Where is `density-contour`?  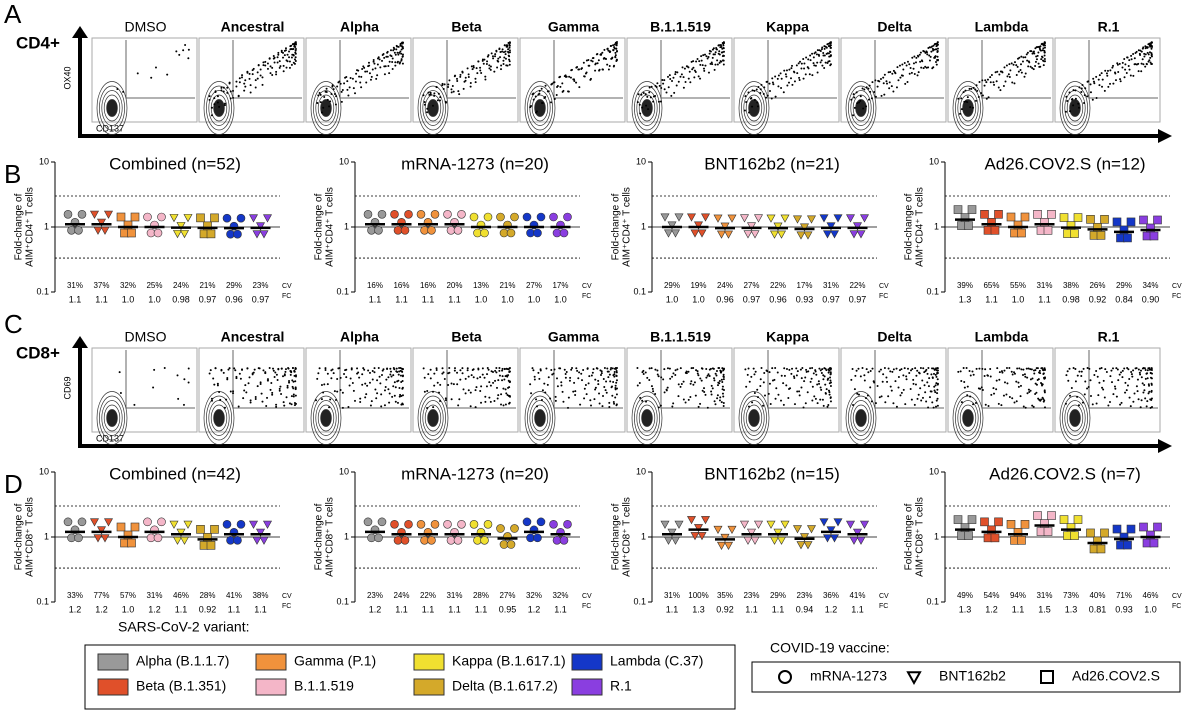
density-contour is located at coordinates (326, 418).